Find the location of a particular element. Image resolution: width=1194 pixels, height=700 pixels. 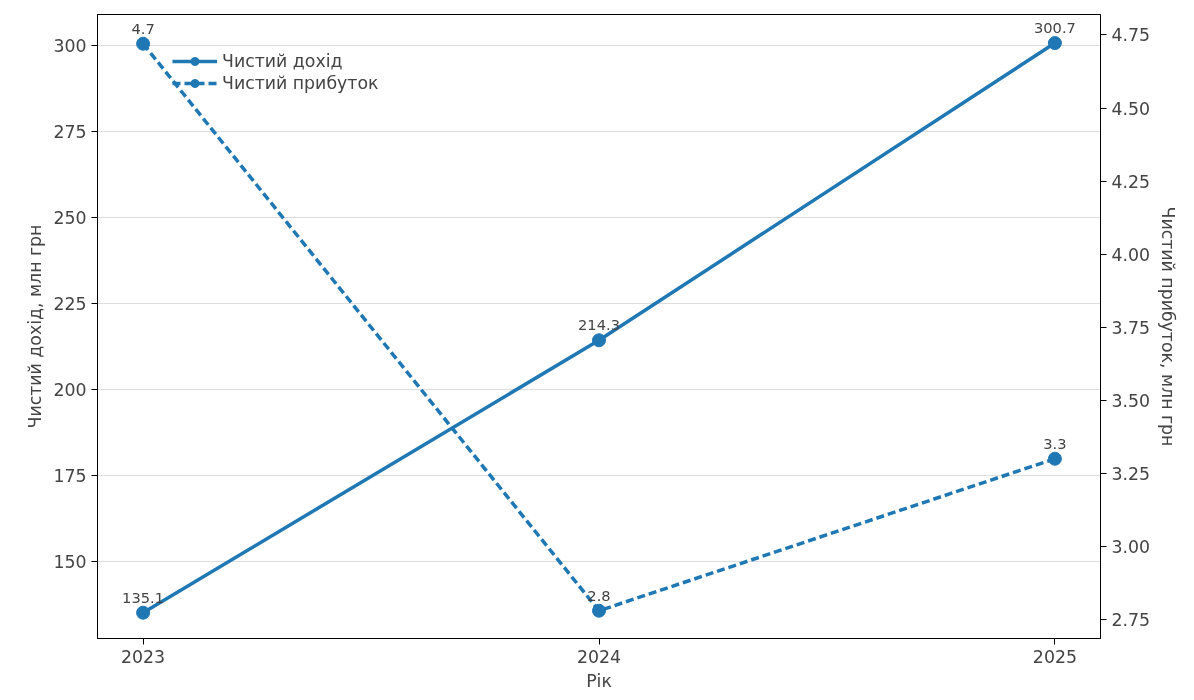

legend-label: Чистий дохід is located at coordinates (282, 61).